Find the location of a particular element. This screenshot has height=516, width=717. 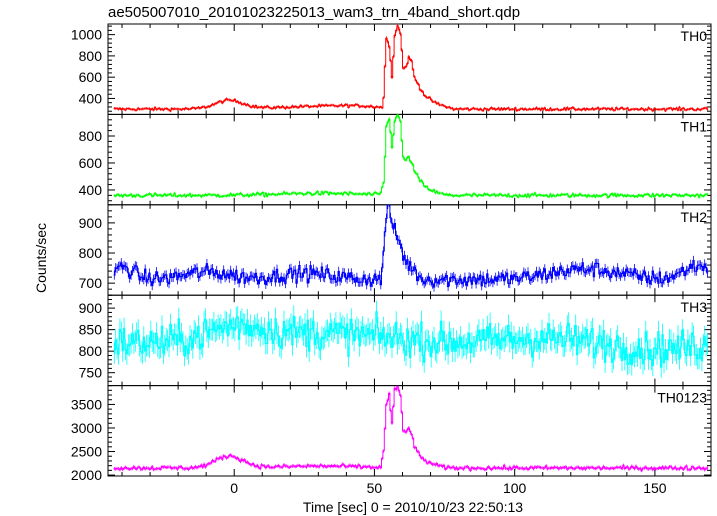

panel-label: TH0 is located at coordinates (694, 36).